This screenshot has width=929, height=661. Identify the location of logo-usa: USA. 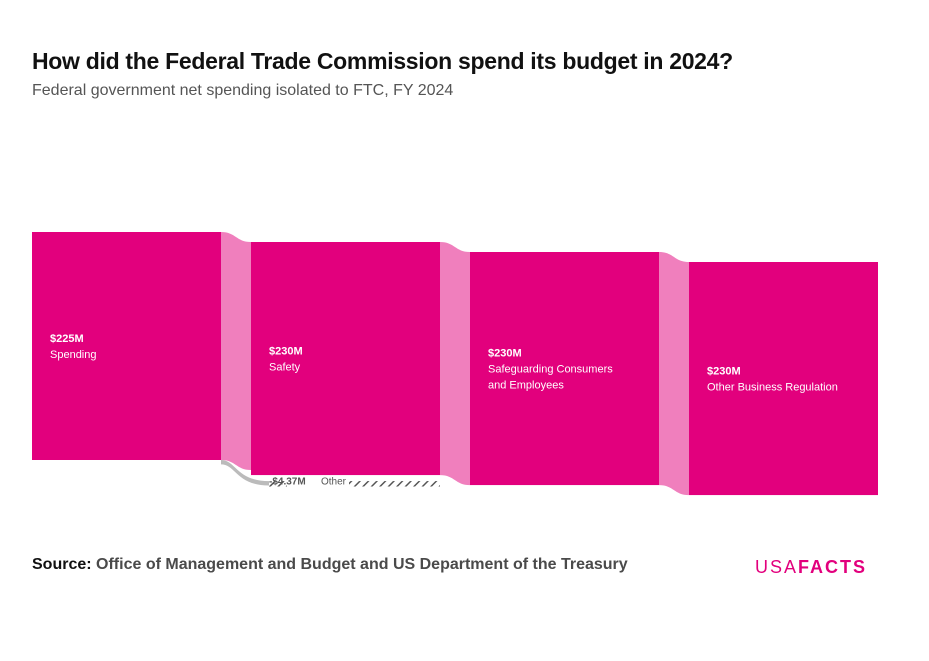
(777, 567).